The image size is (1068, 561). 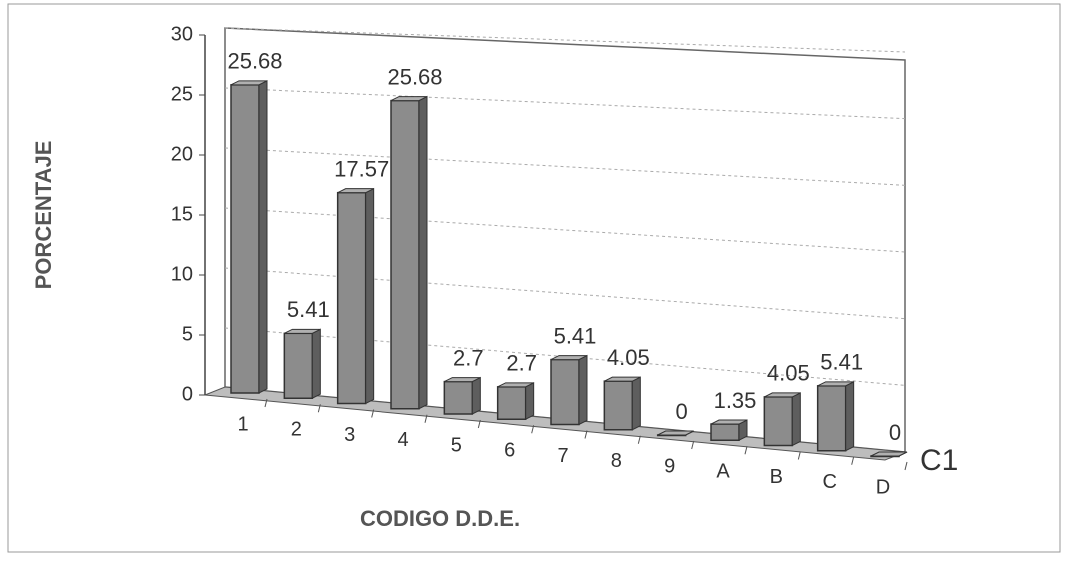 I want to click on legend-label: C1, so click(x=939, y=460).